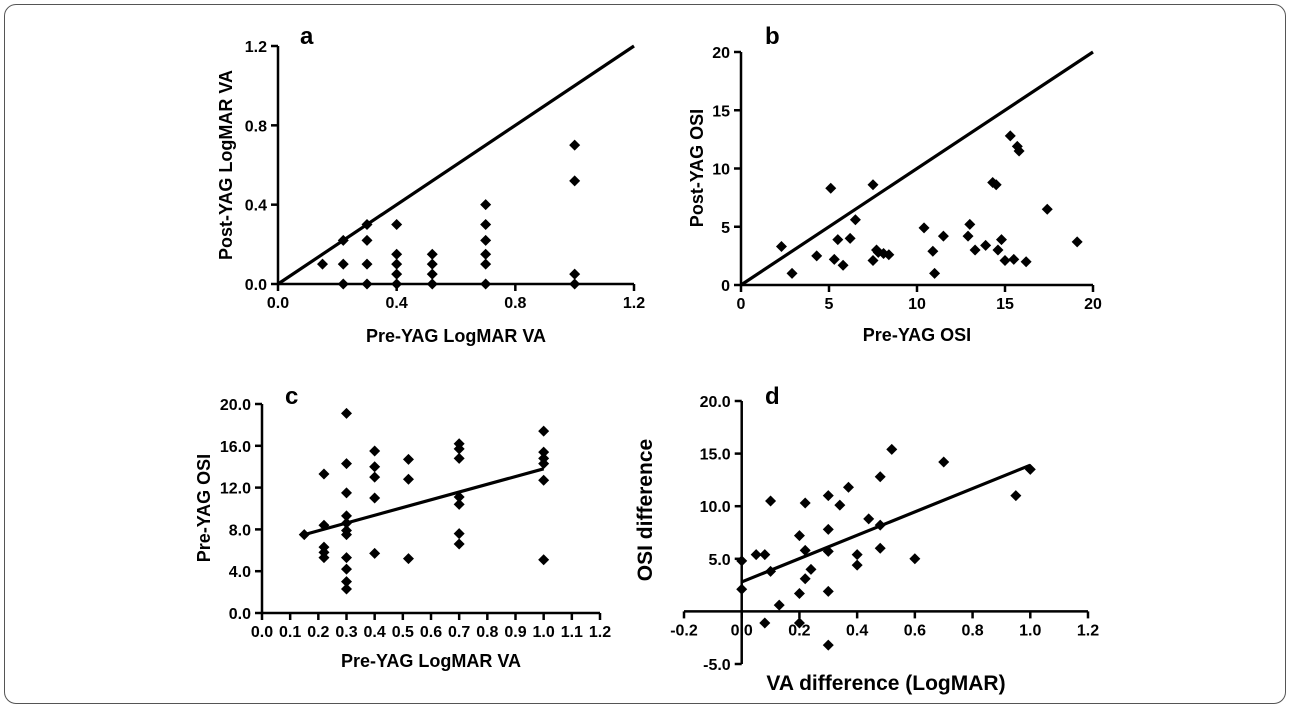 Image resolution: width=1290 pixels, height=704 pixels. Describe the element at coordinates (645, 510) in the screenshot. I see `y-axis-label: OSI difference` at that location.